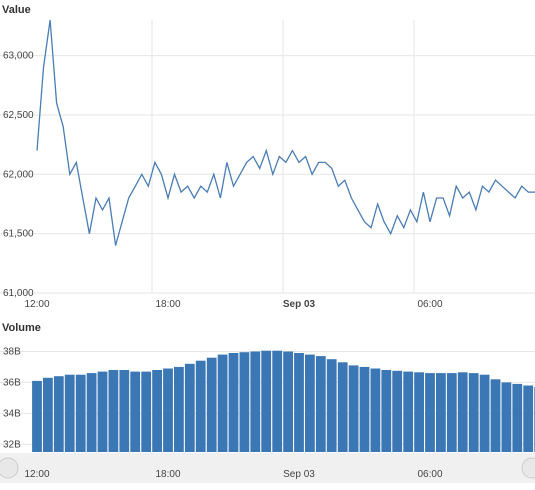  I want to click on volume-y-tick-label: 38B, so click(12, 351).